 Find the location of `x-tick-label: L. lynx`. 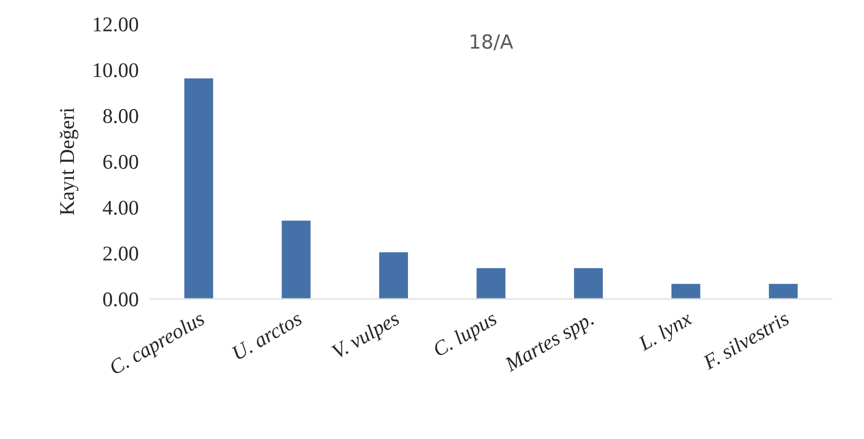

x-tick-label: L. lynx is located at coordinates (666, 332).